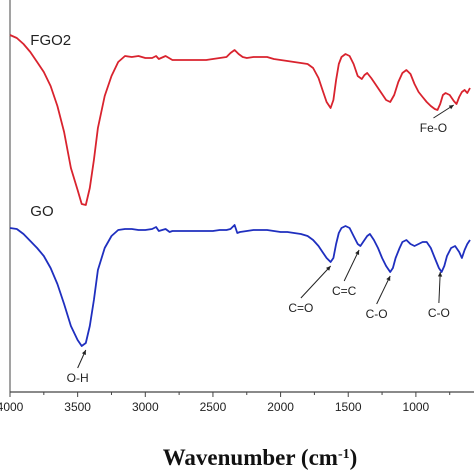 Image resolution: width=474 pixels, height=474 pixels. What do you see at coordinates (50, 40) in the screenshot?
I see `series-label-fgo2: FGO2` at bounding box center [50, 40].